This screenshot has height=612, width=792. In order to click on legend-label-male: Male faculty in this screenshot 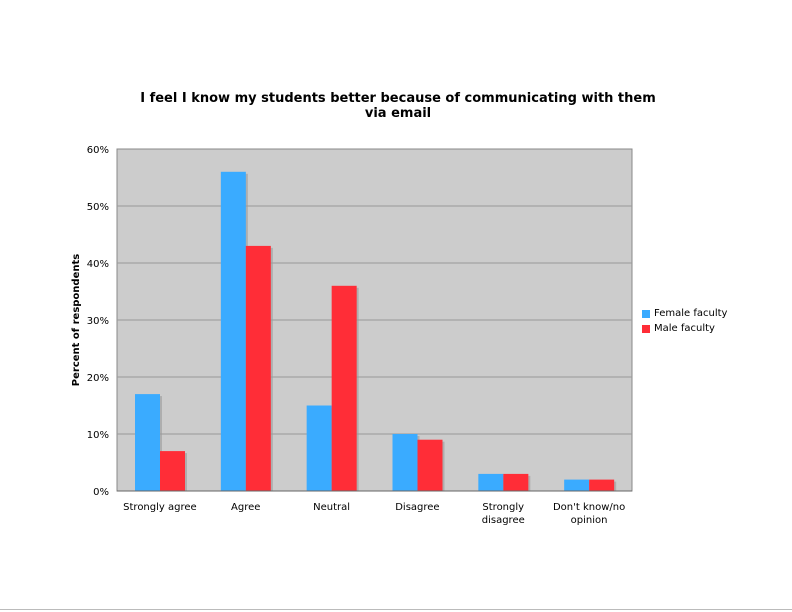, I will do `click(684, 328)`.